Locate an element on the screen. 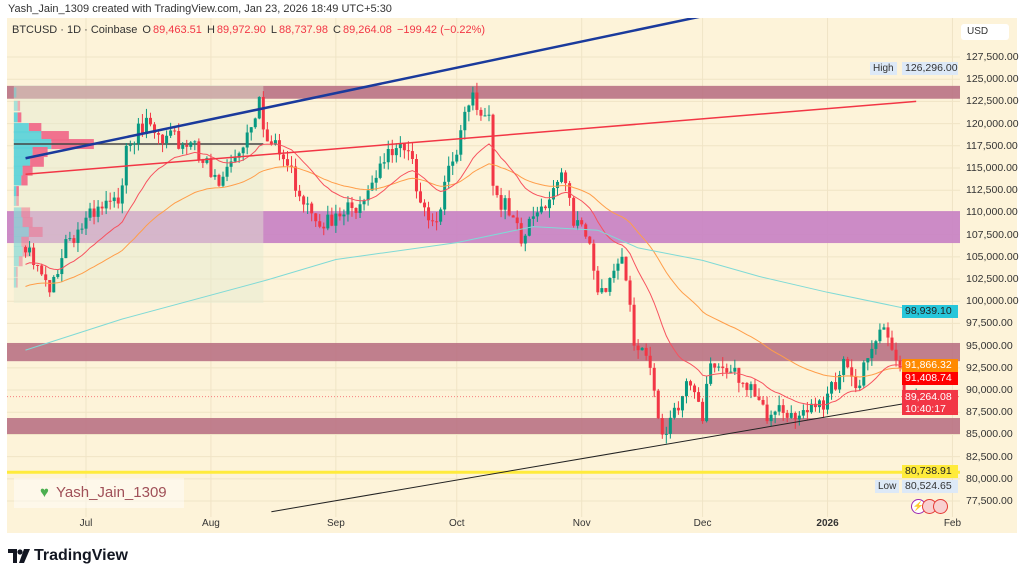 This screenshot has height=578, width=1024. currency-button: USD is located at coordinates (985, 32).